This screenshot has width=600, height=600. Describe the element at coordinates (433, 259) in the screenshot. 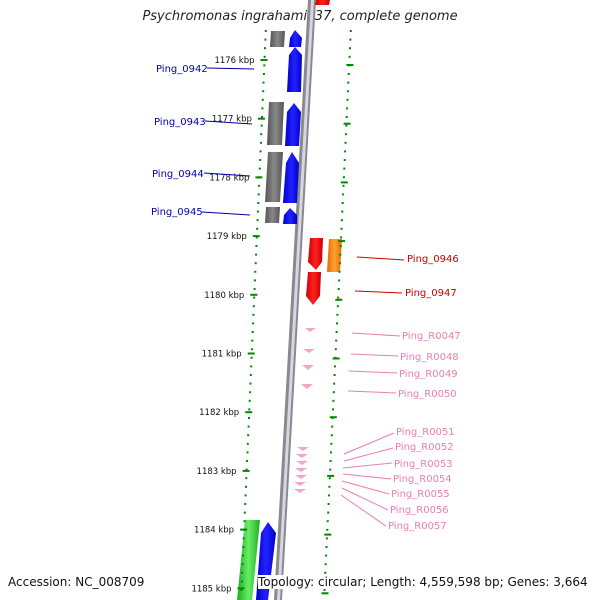

I see `gene-label-ping-0946: Ping_0946` at that location.